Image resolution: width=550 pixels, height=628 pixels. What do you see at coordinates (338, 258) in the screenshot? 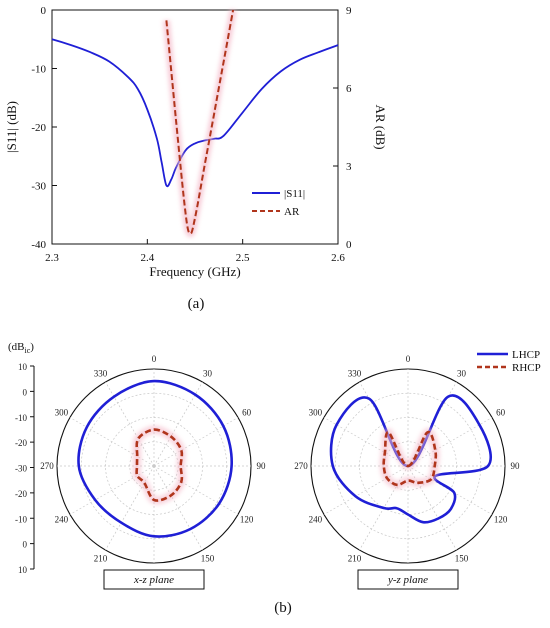
I see `x-tick-label: 2.6` at bounding box center [338, 258].